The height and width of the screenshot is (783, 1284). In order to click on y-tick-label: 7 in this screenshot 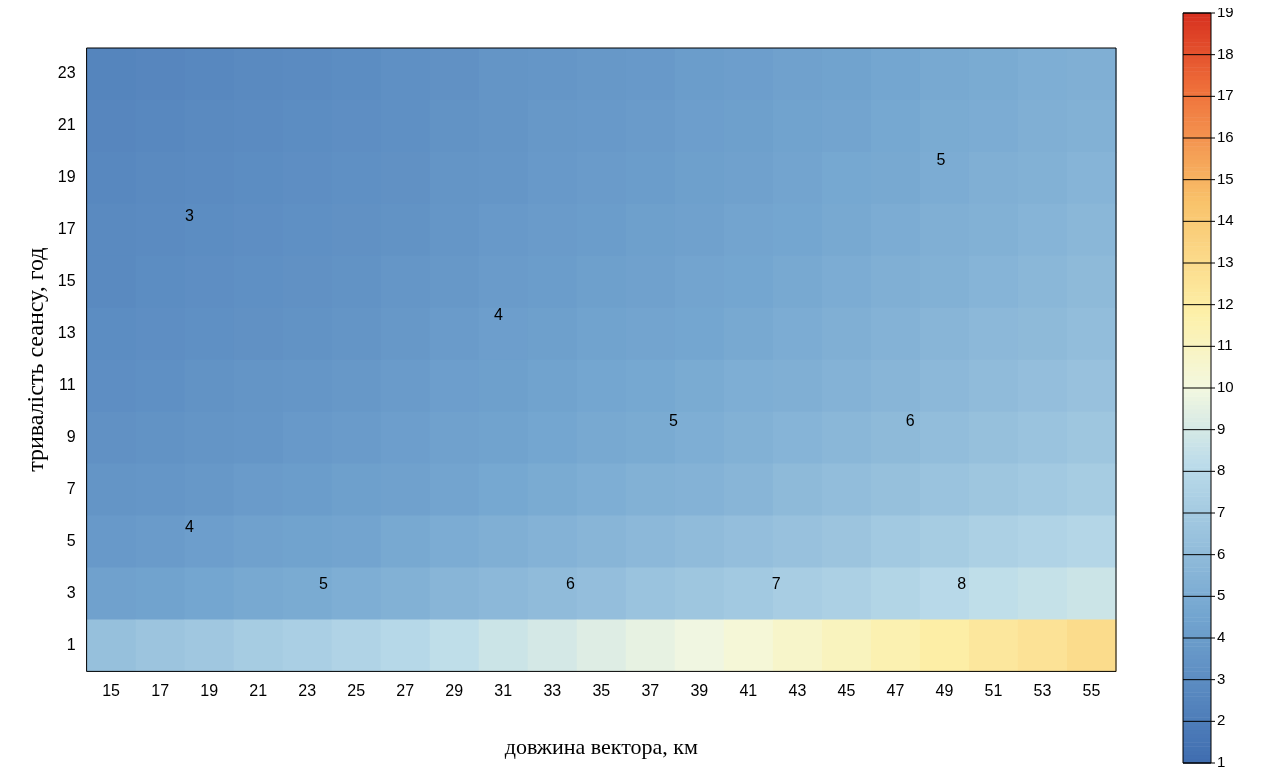, I will do `click(71, 488)`.